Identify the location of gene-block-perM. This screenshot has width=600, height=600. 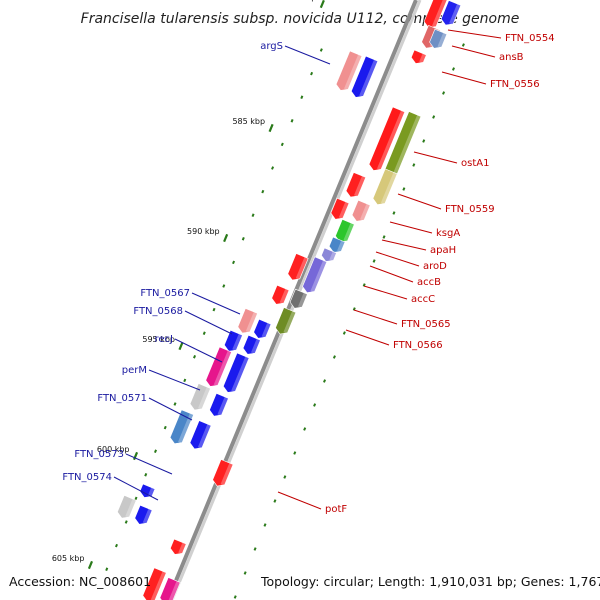
(200, 397).